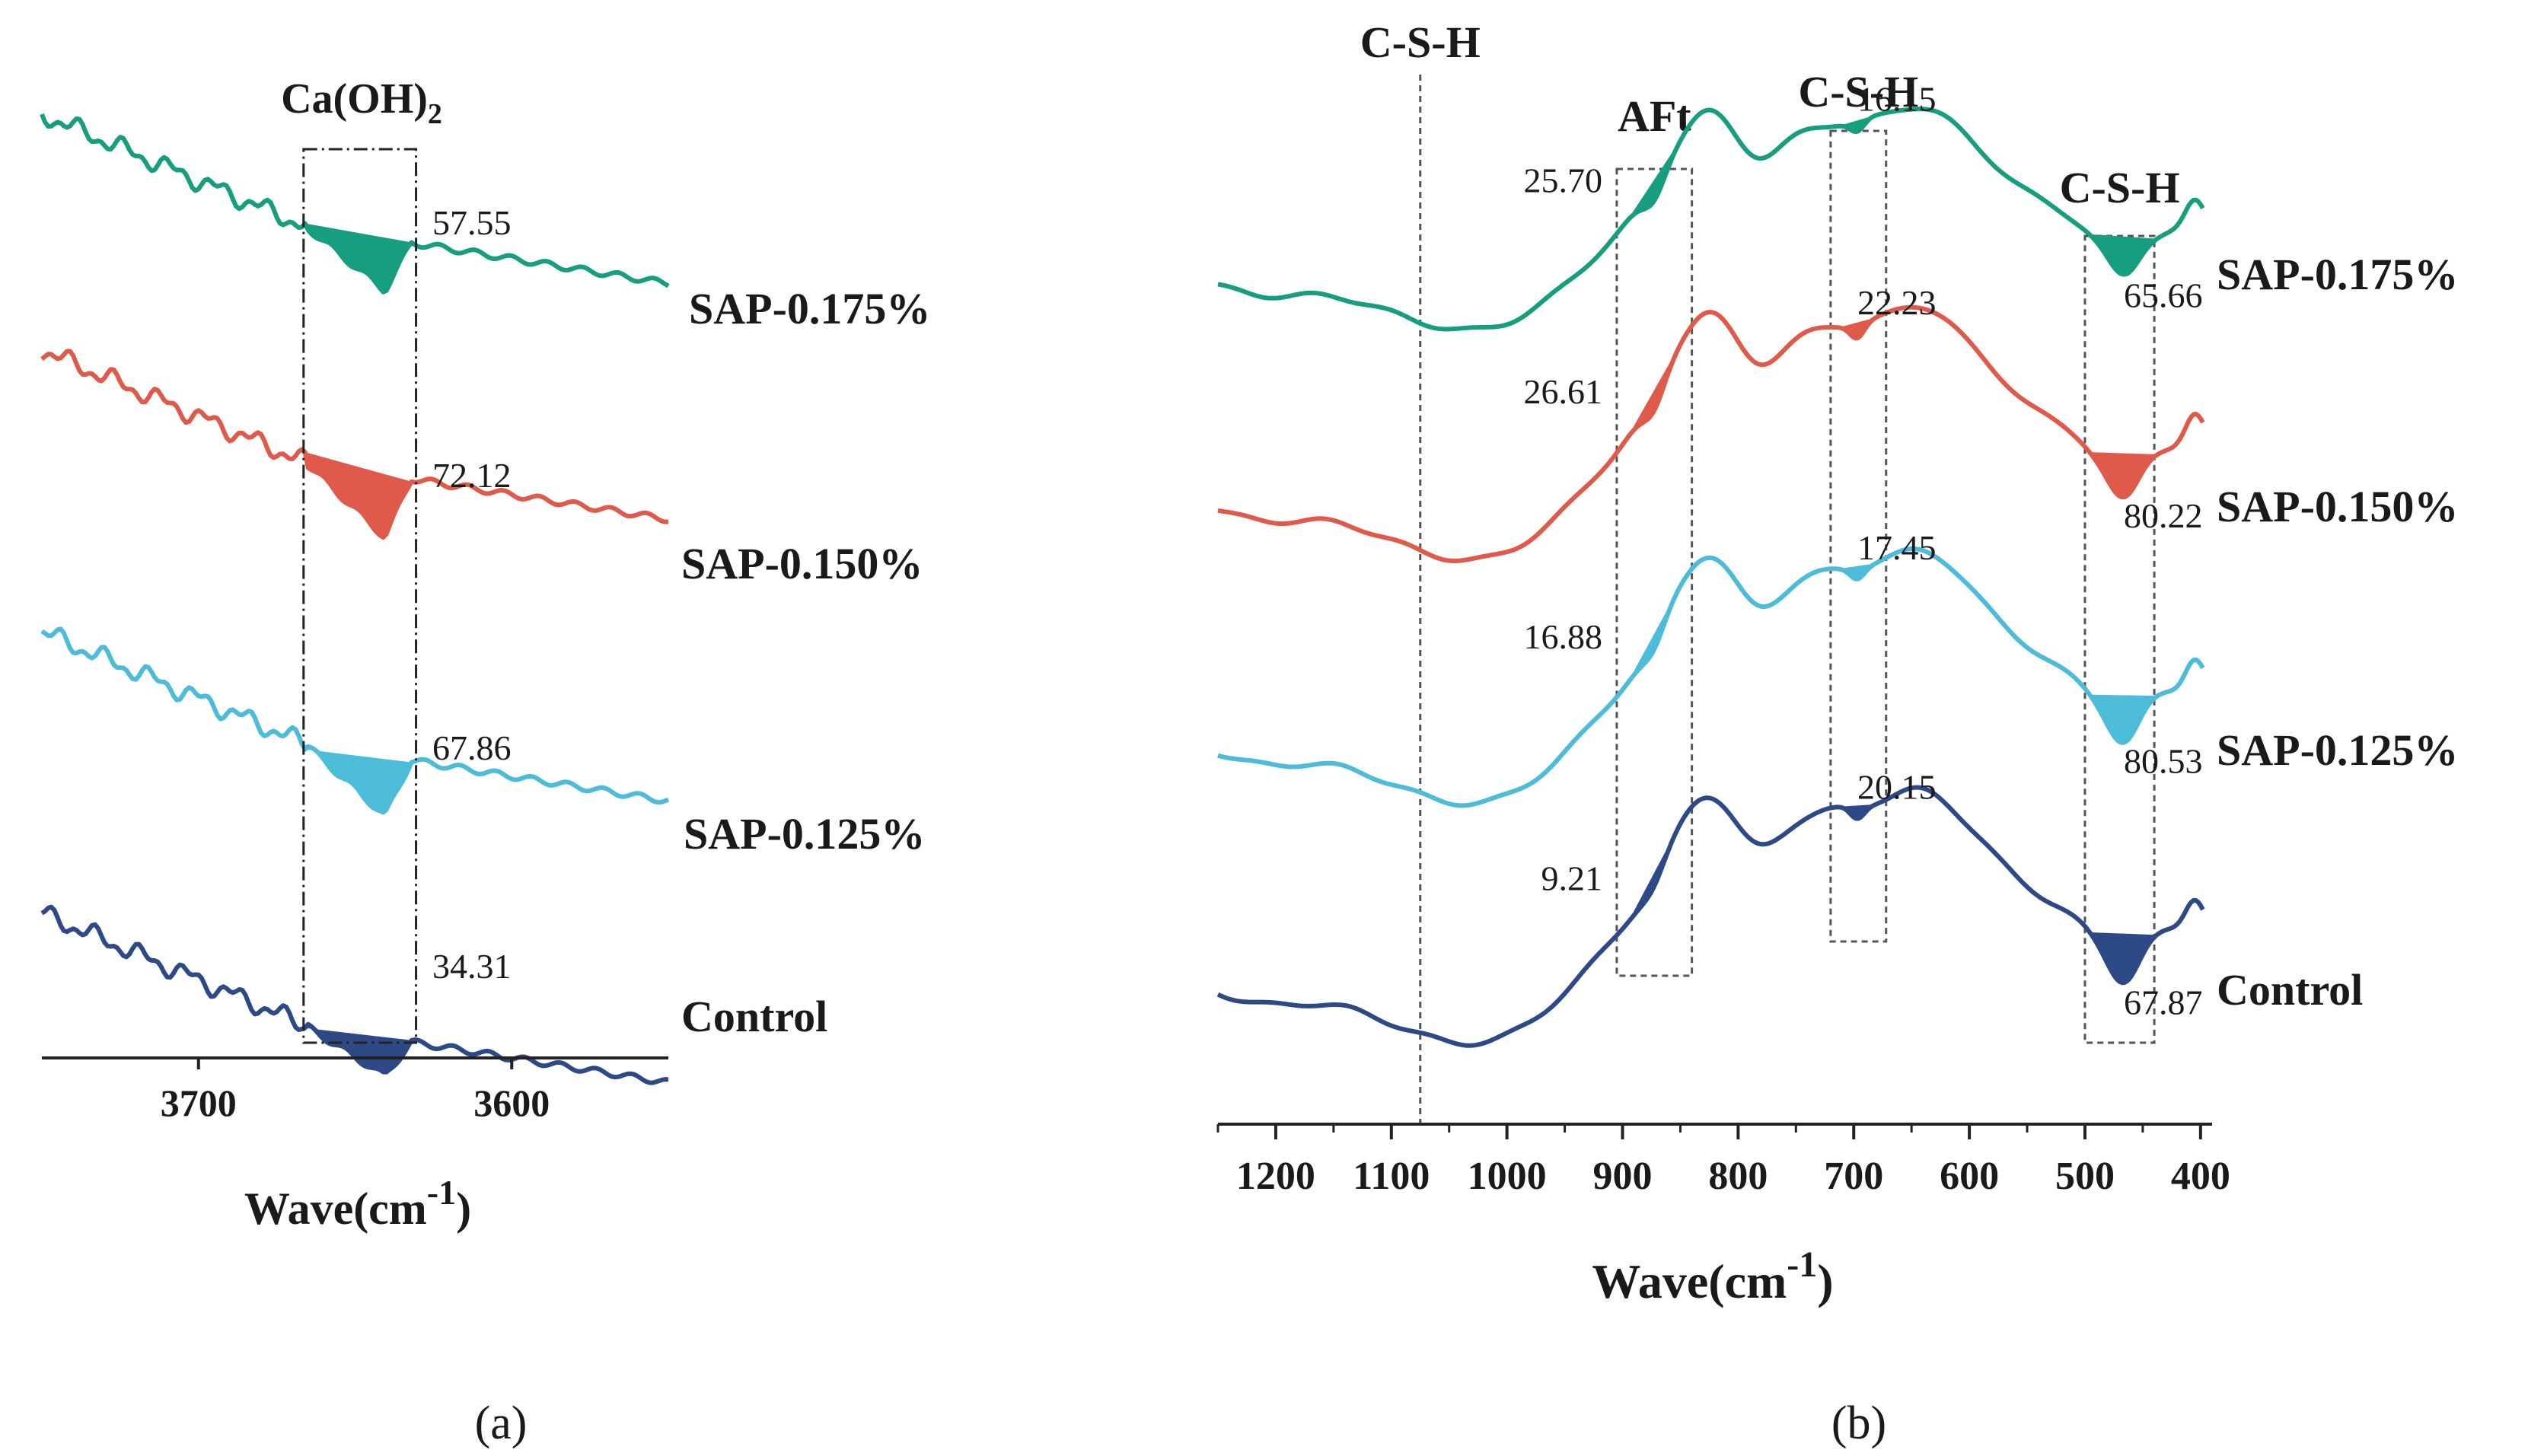  I want to click on panel-b-aft-value-1: 26.61, so click(1563, 391).